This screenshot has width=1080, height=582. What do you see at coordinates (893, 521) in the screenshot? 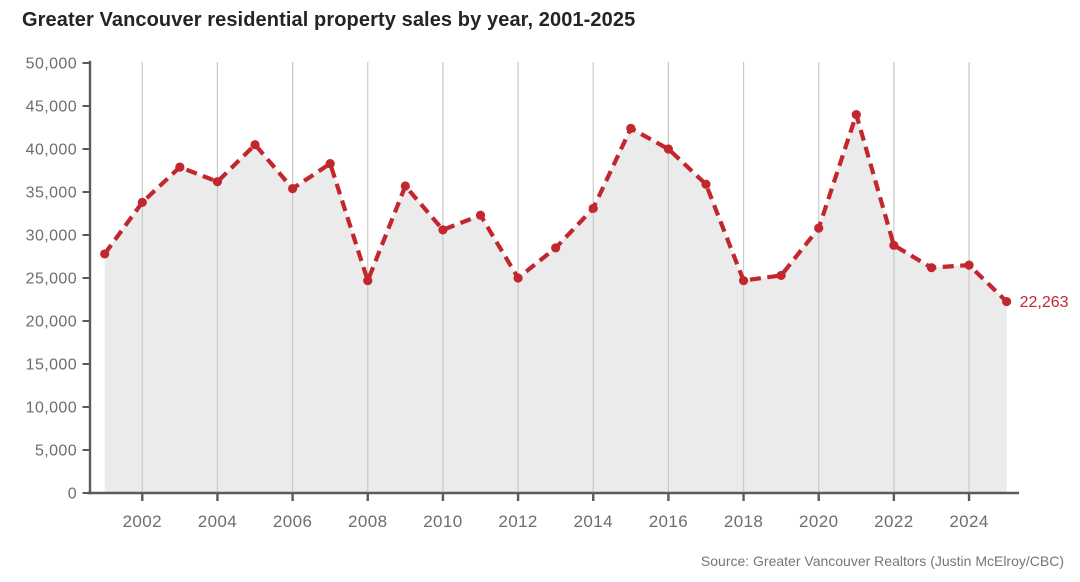
I see `x-tick-label-2022: 2022` at bounding box center [893, 521].